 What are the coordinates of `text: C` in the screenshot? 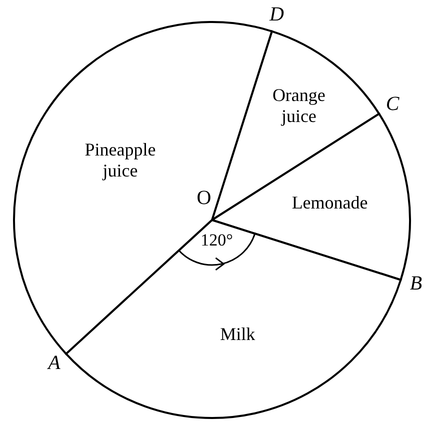 It's located at (393, 103).